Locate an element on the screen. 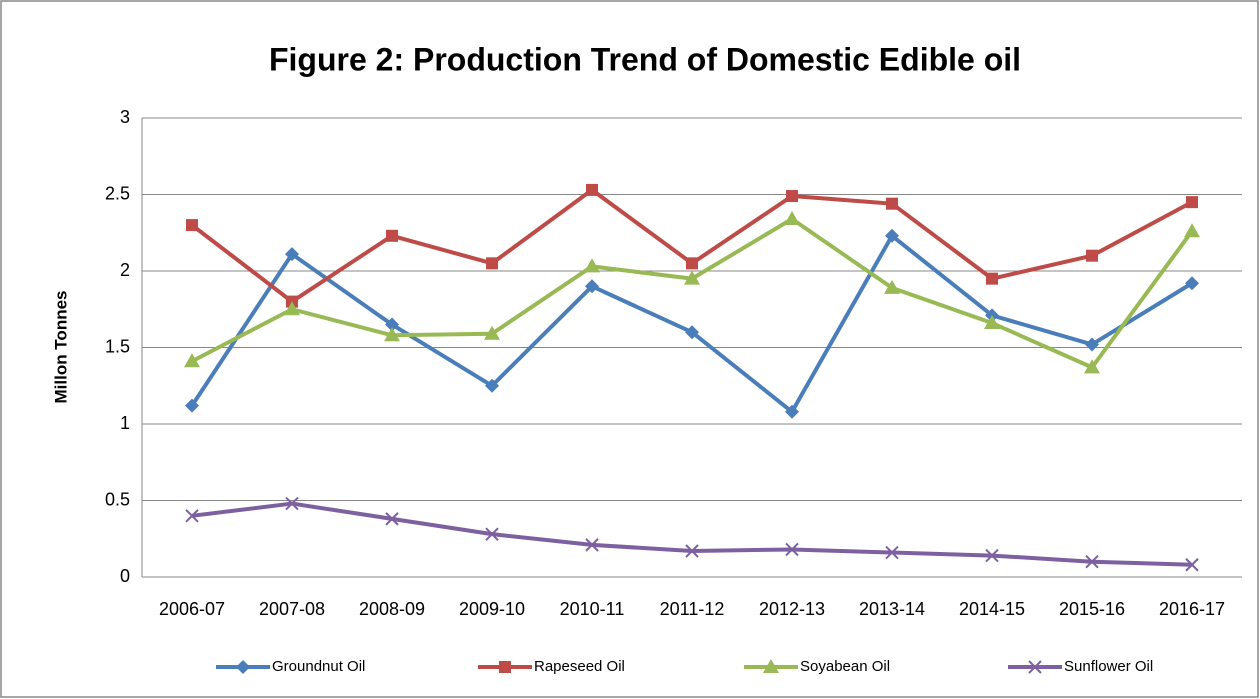 The width and height of the screenshot is (1260, 699). y-axis-label: Millon Tonnes is located at coordinates (60, 346).